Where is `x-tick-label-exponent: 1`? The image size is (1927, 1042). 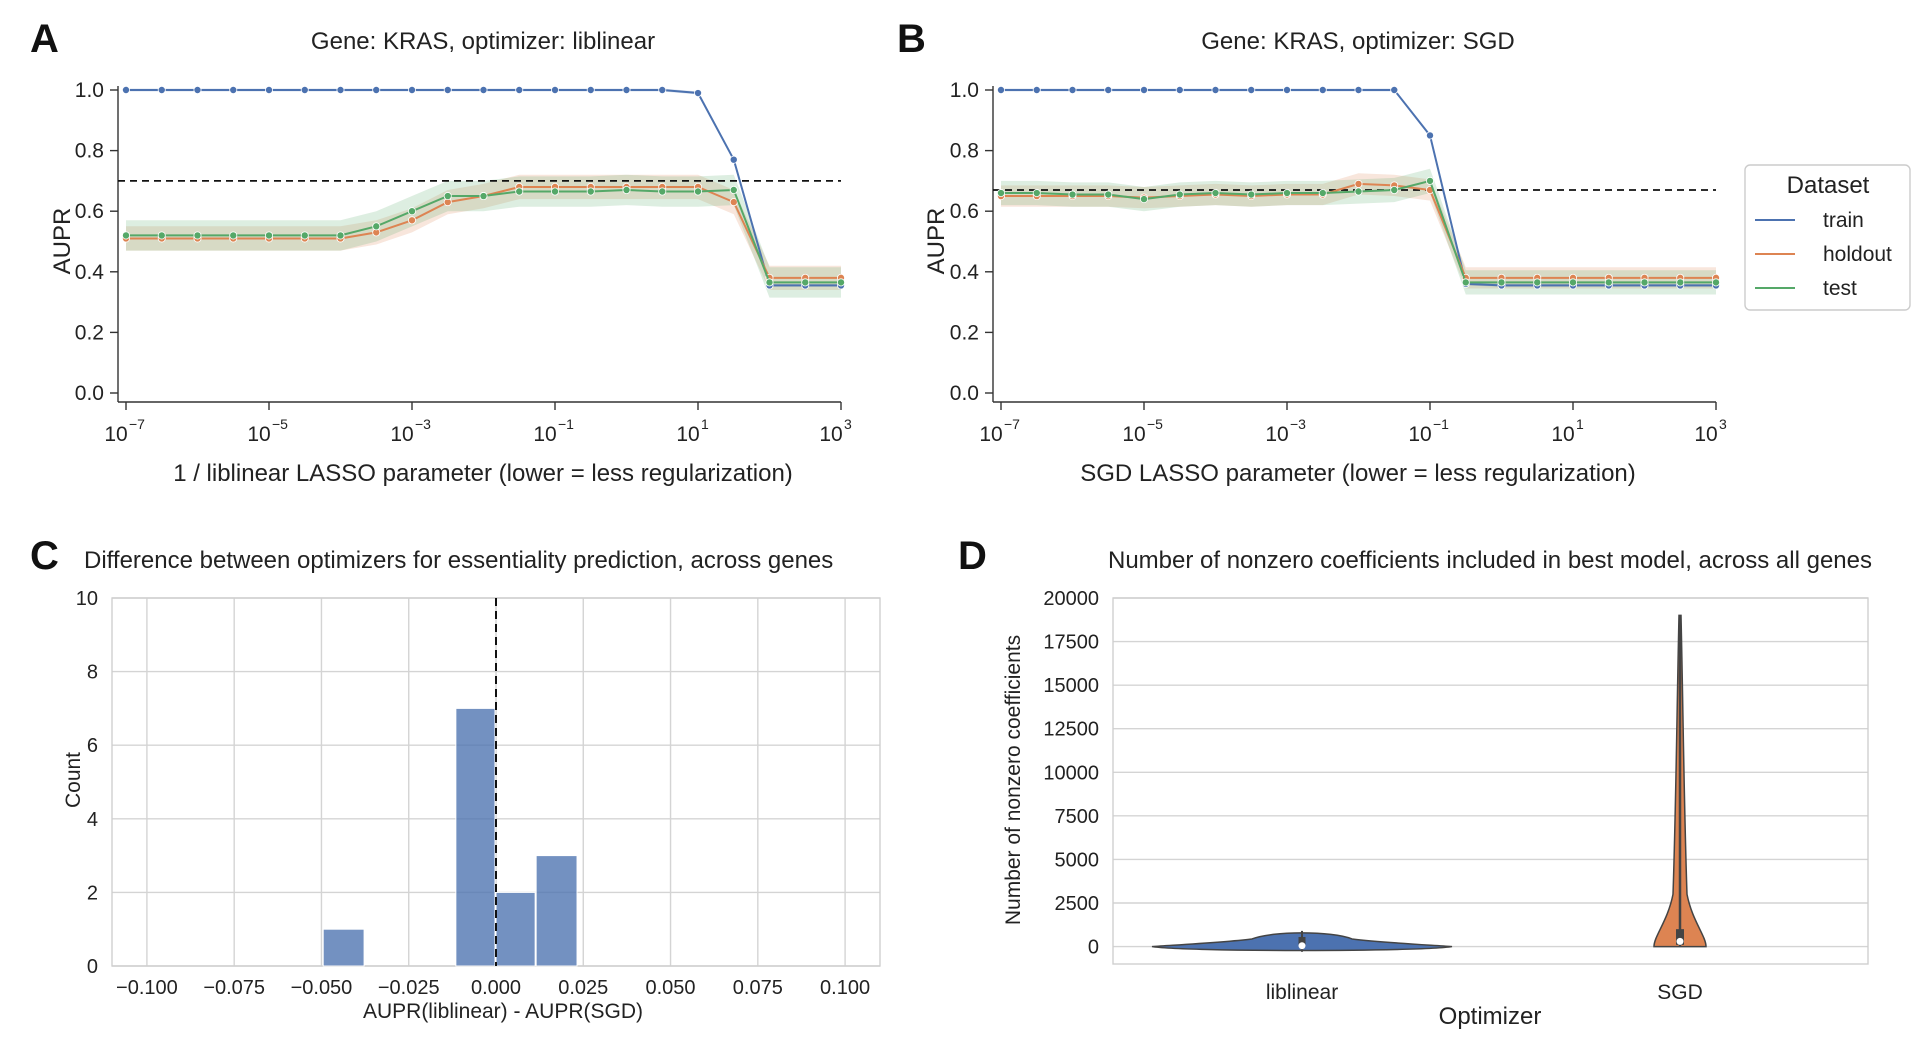
x-tick-label-exponent: 1 is located at coordinates (705, 424).